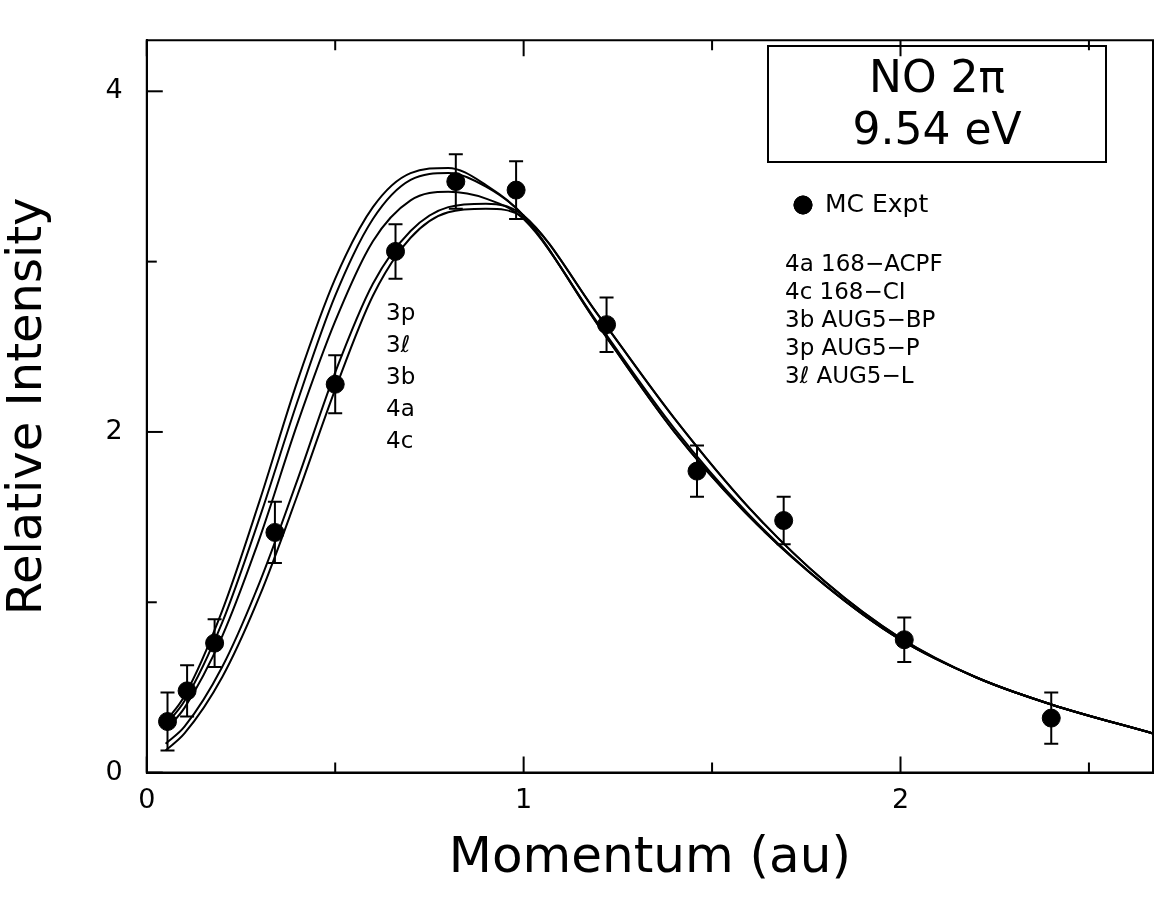  Describe the element at coordinates (937, 77) in the screenshot. I see `annotation: NO 2π` at that location.